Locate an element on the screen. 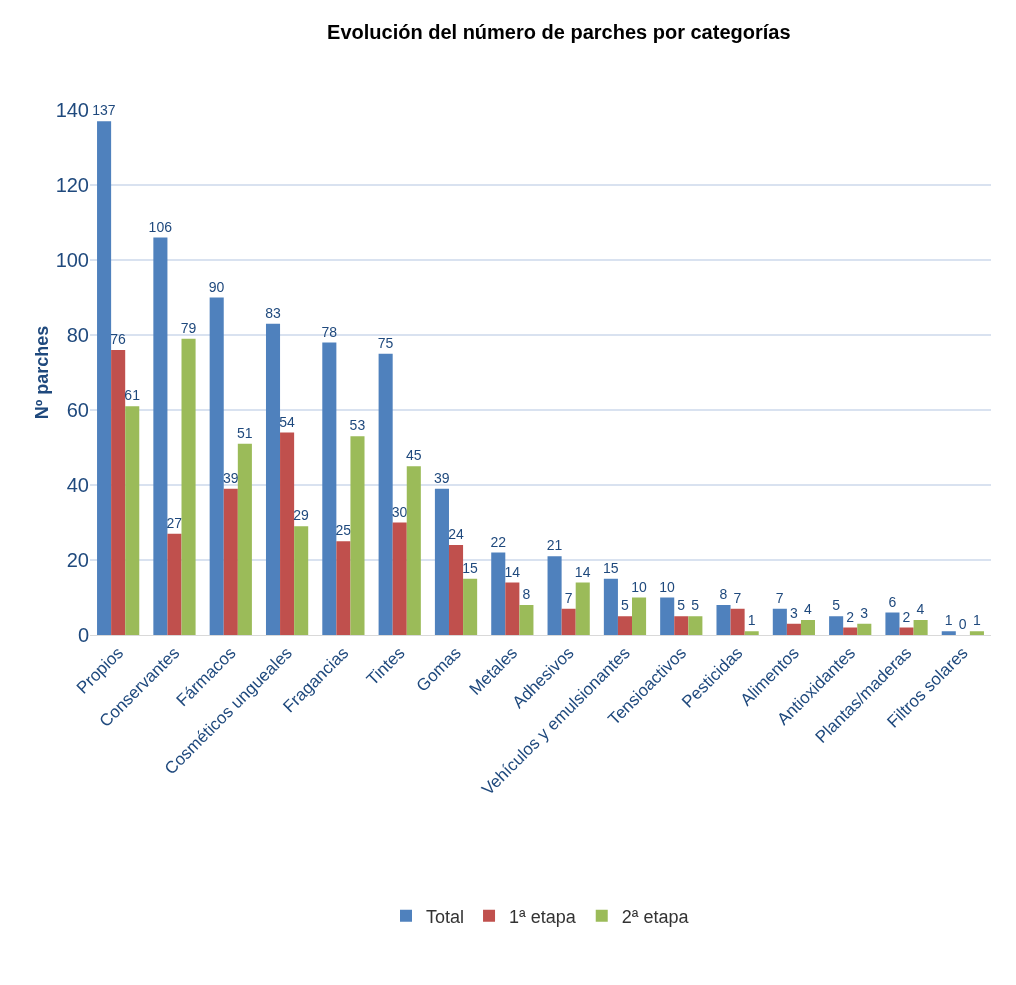 The image size is (1016, 985). data-label: 61 is located at coordinates (132, 395).